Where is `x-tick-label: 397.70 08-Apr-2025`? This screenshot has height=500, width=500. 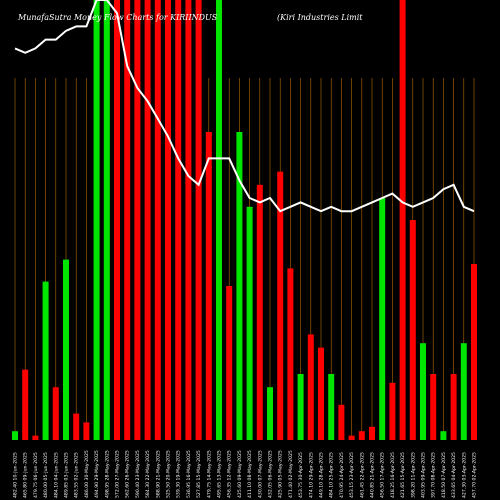 x-tick-label: 397.70 08-Apr-2025 is located at coordinates (434, 475).